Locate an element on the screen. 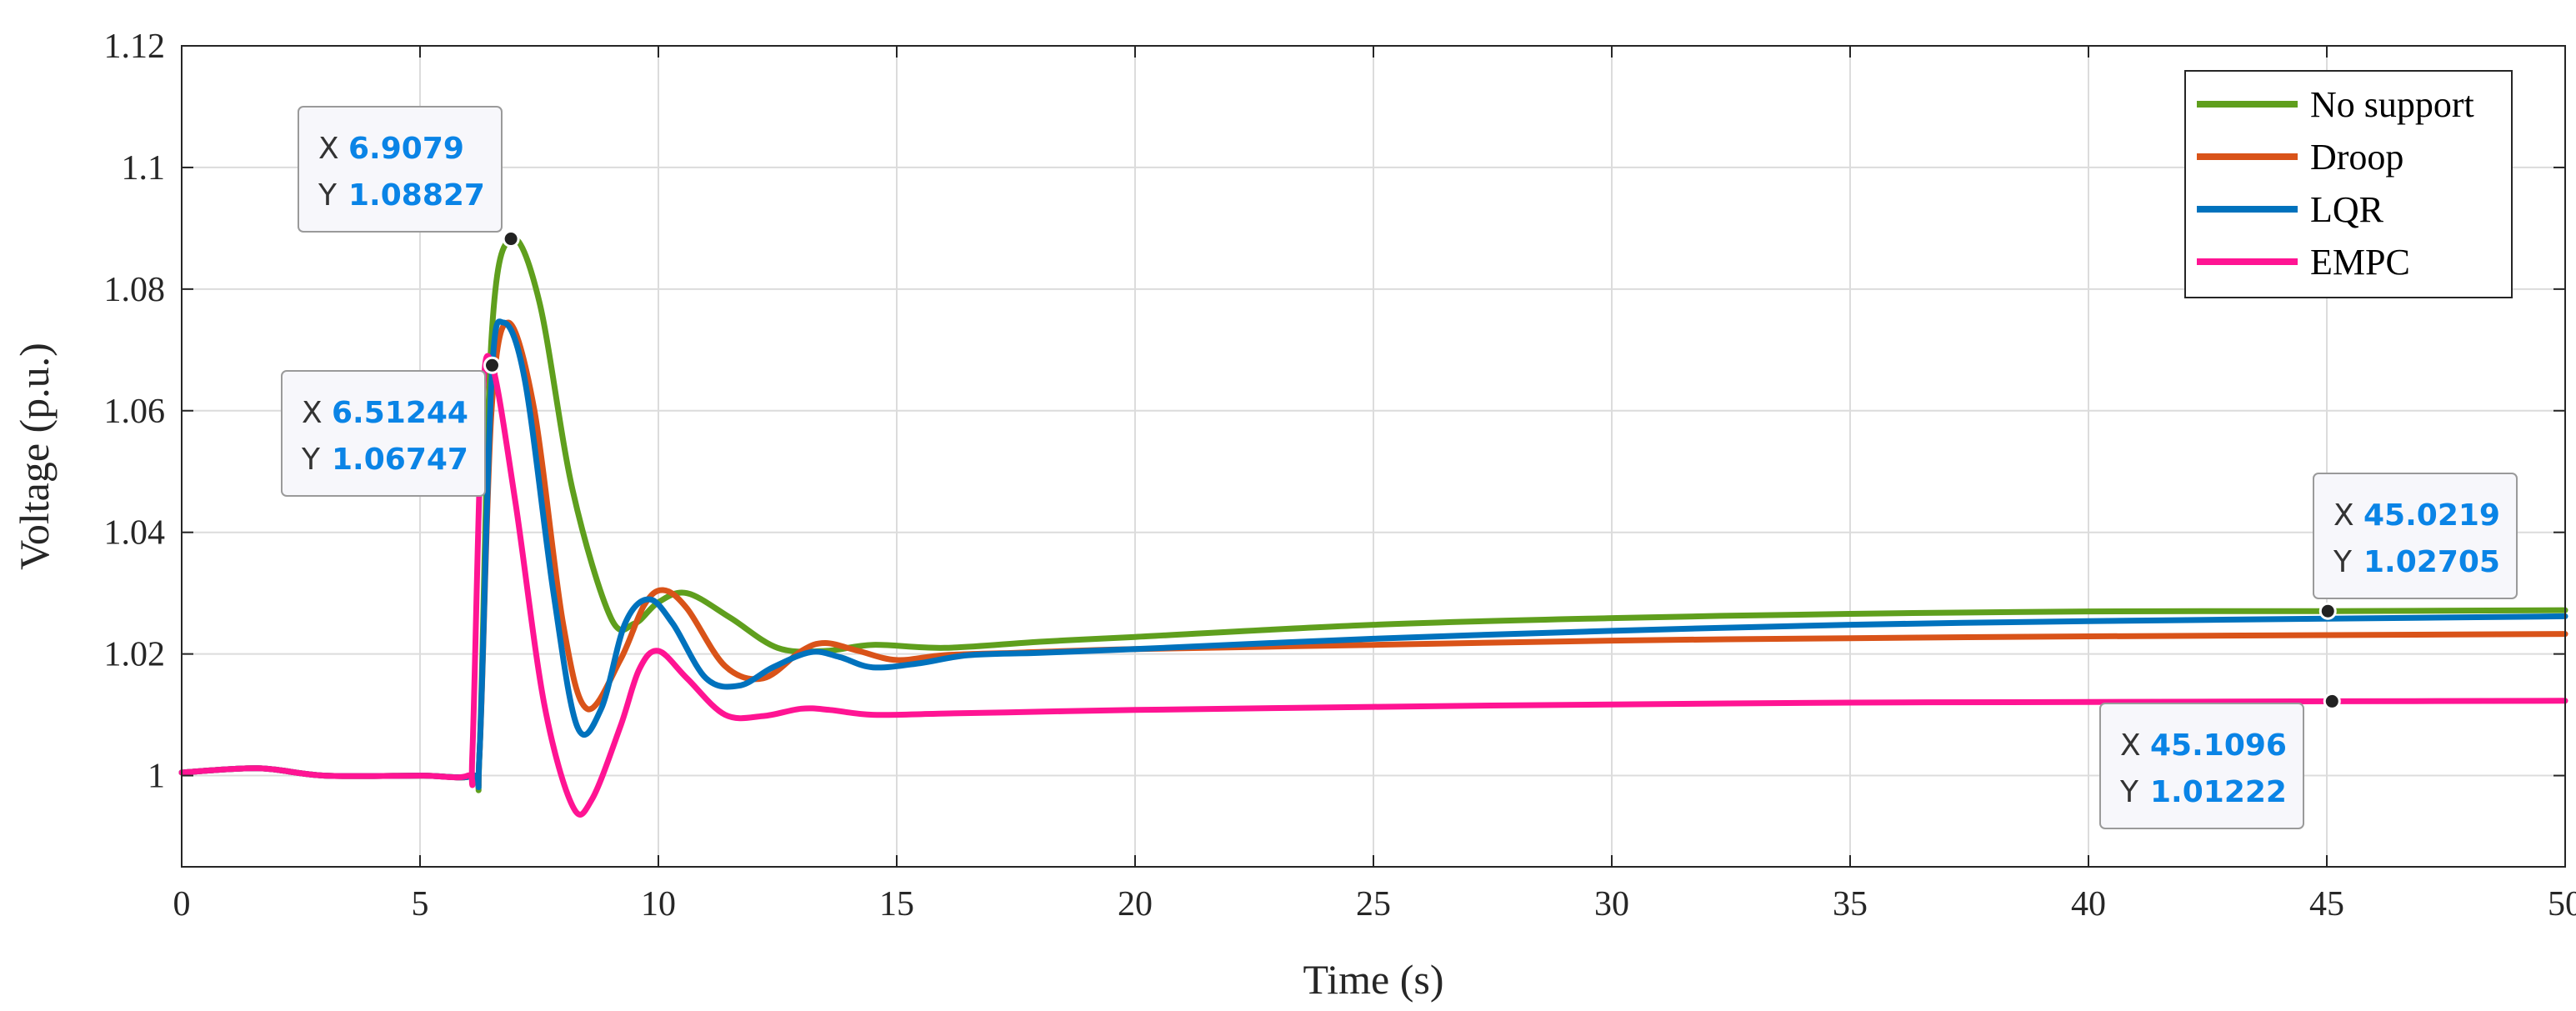 This screenshot has height=1011, width=2576. x-tick-label: 30 is located at coordinates (1612, 904).